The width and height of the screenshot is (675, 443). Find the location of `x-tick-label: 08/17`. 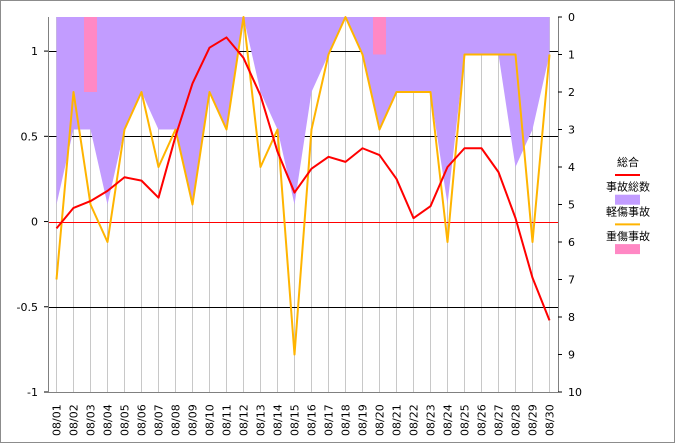

x-tick-label: 08/17 is located at coordinates (329, 420).